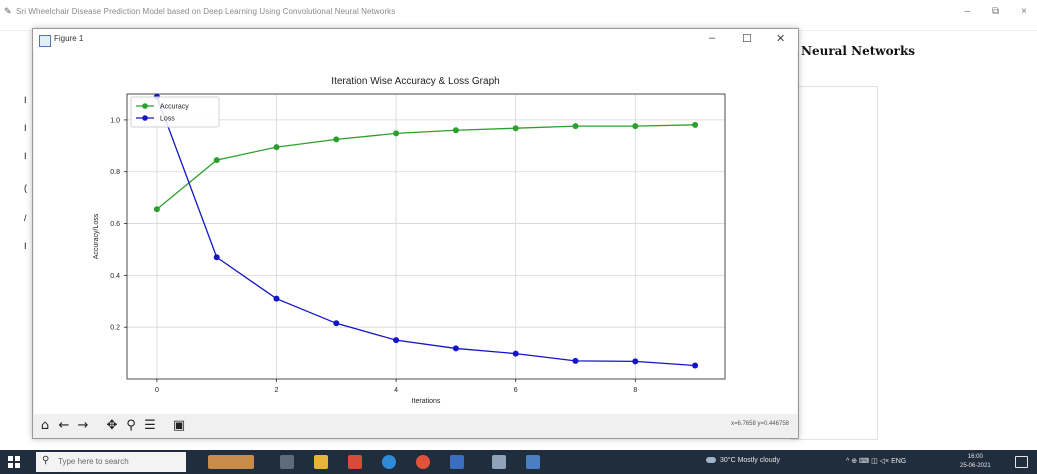  I want to click on background-panel, so click(834, 263).